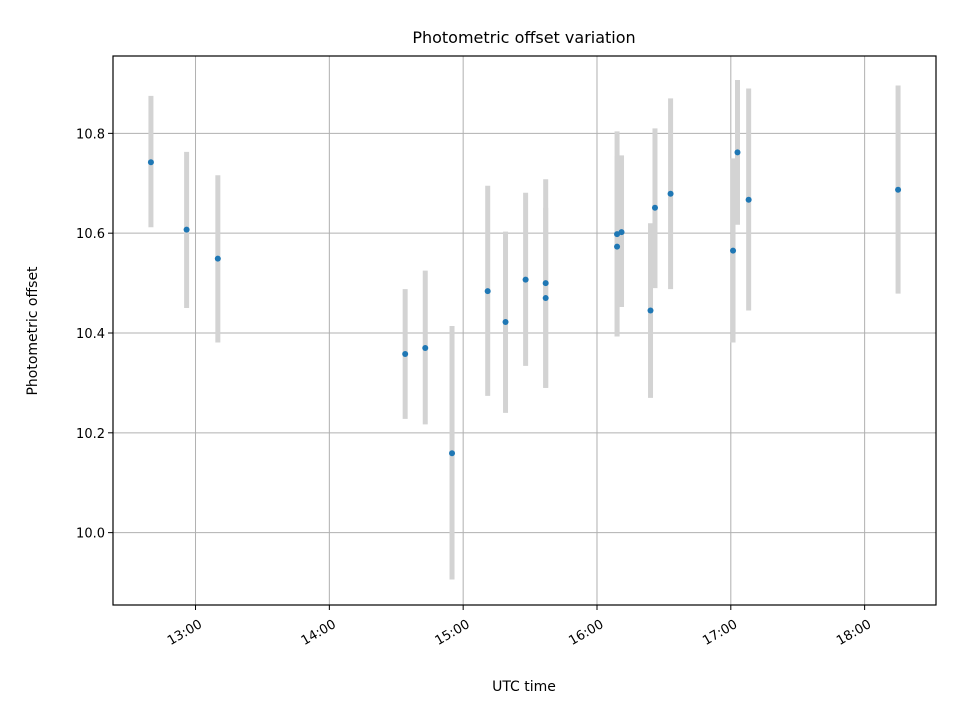 The image size is (960, 720). What do you see at coordinates (524, 687) in the screenshot?
I see `x-axis-label: UTC time` at bounding box center [524, 687].